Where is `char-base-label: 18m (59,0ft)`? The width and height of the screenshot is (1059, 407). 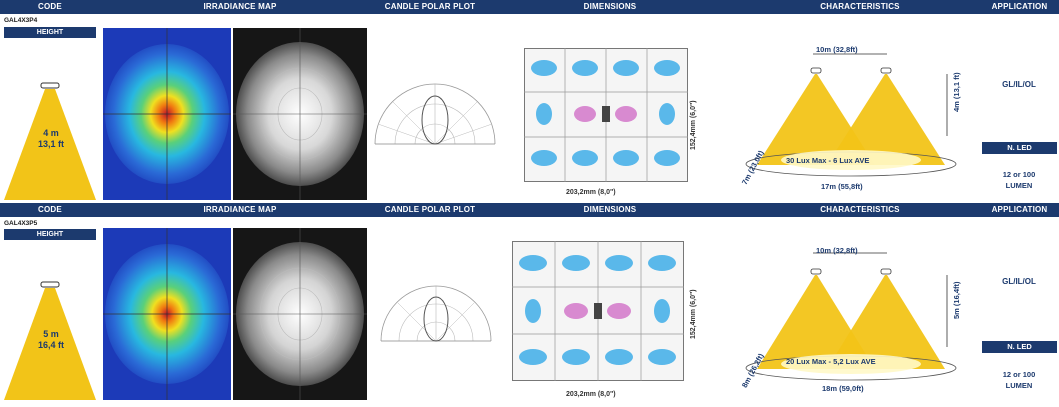 char-base-label: 18m (59,0ft) is located at coordinates (843, 388).